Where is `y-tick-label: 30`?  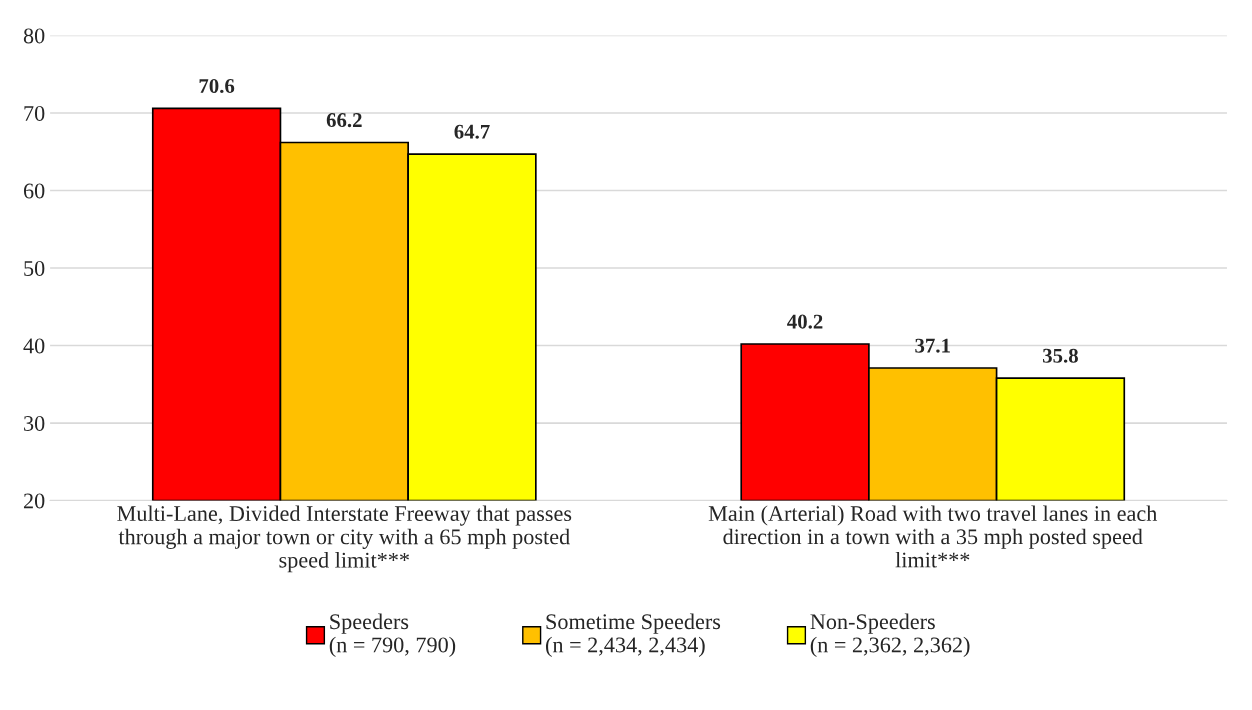 y-tick-label: 30 is located at coordinates (34, 423).